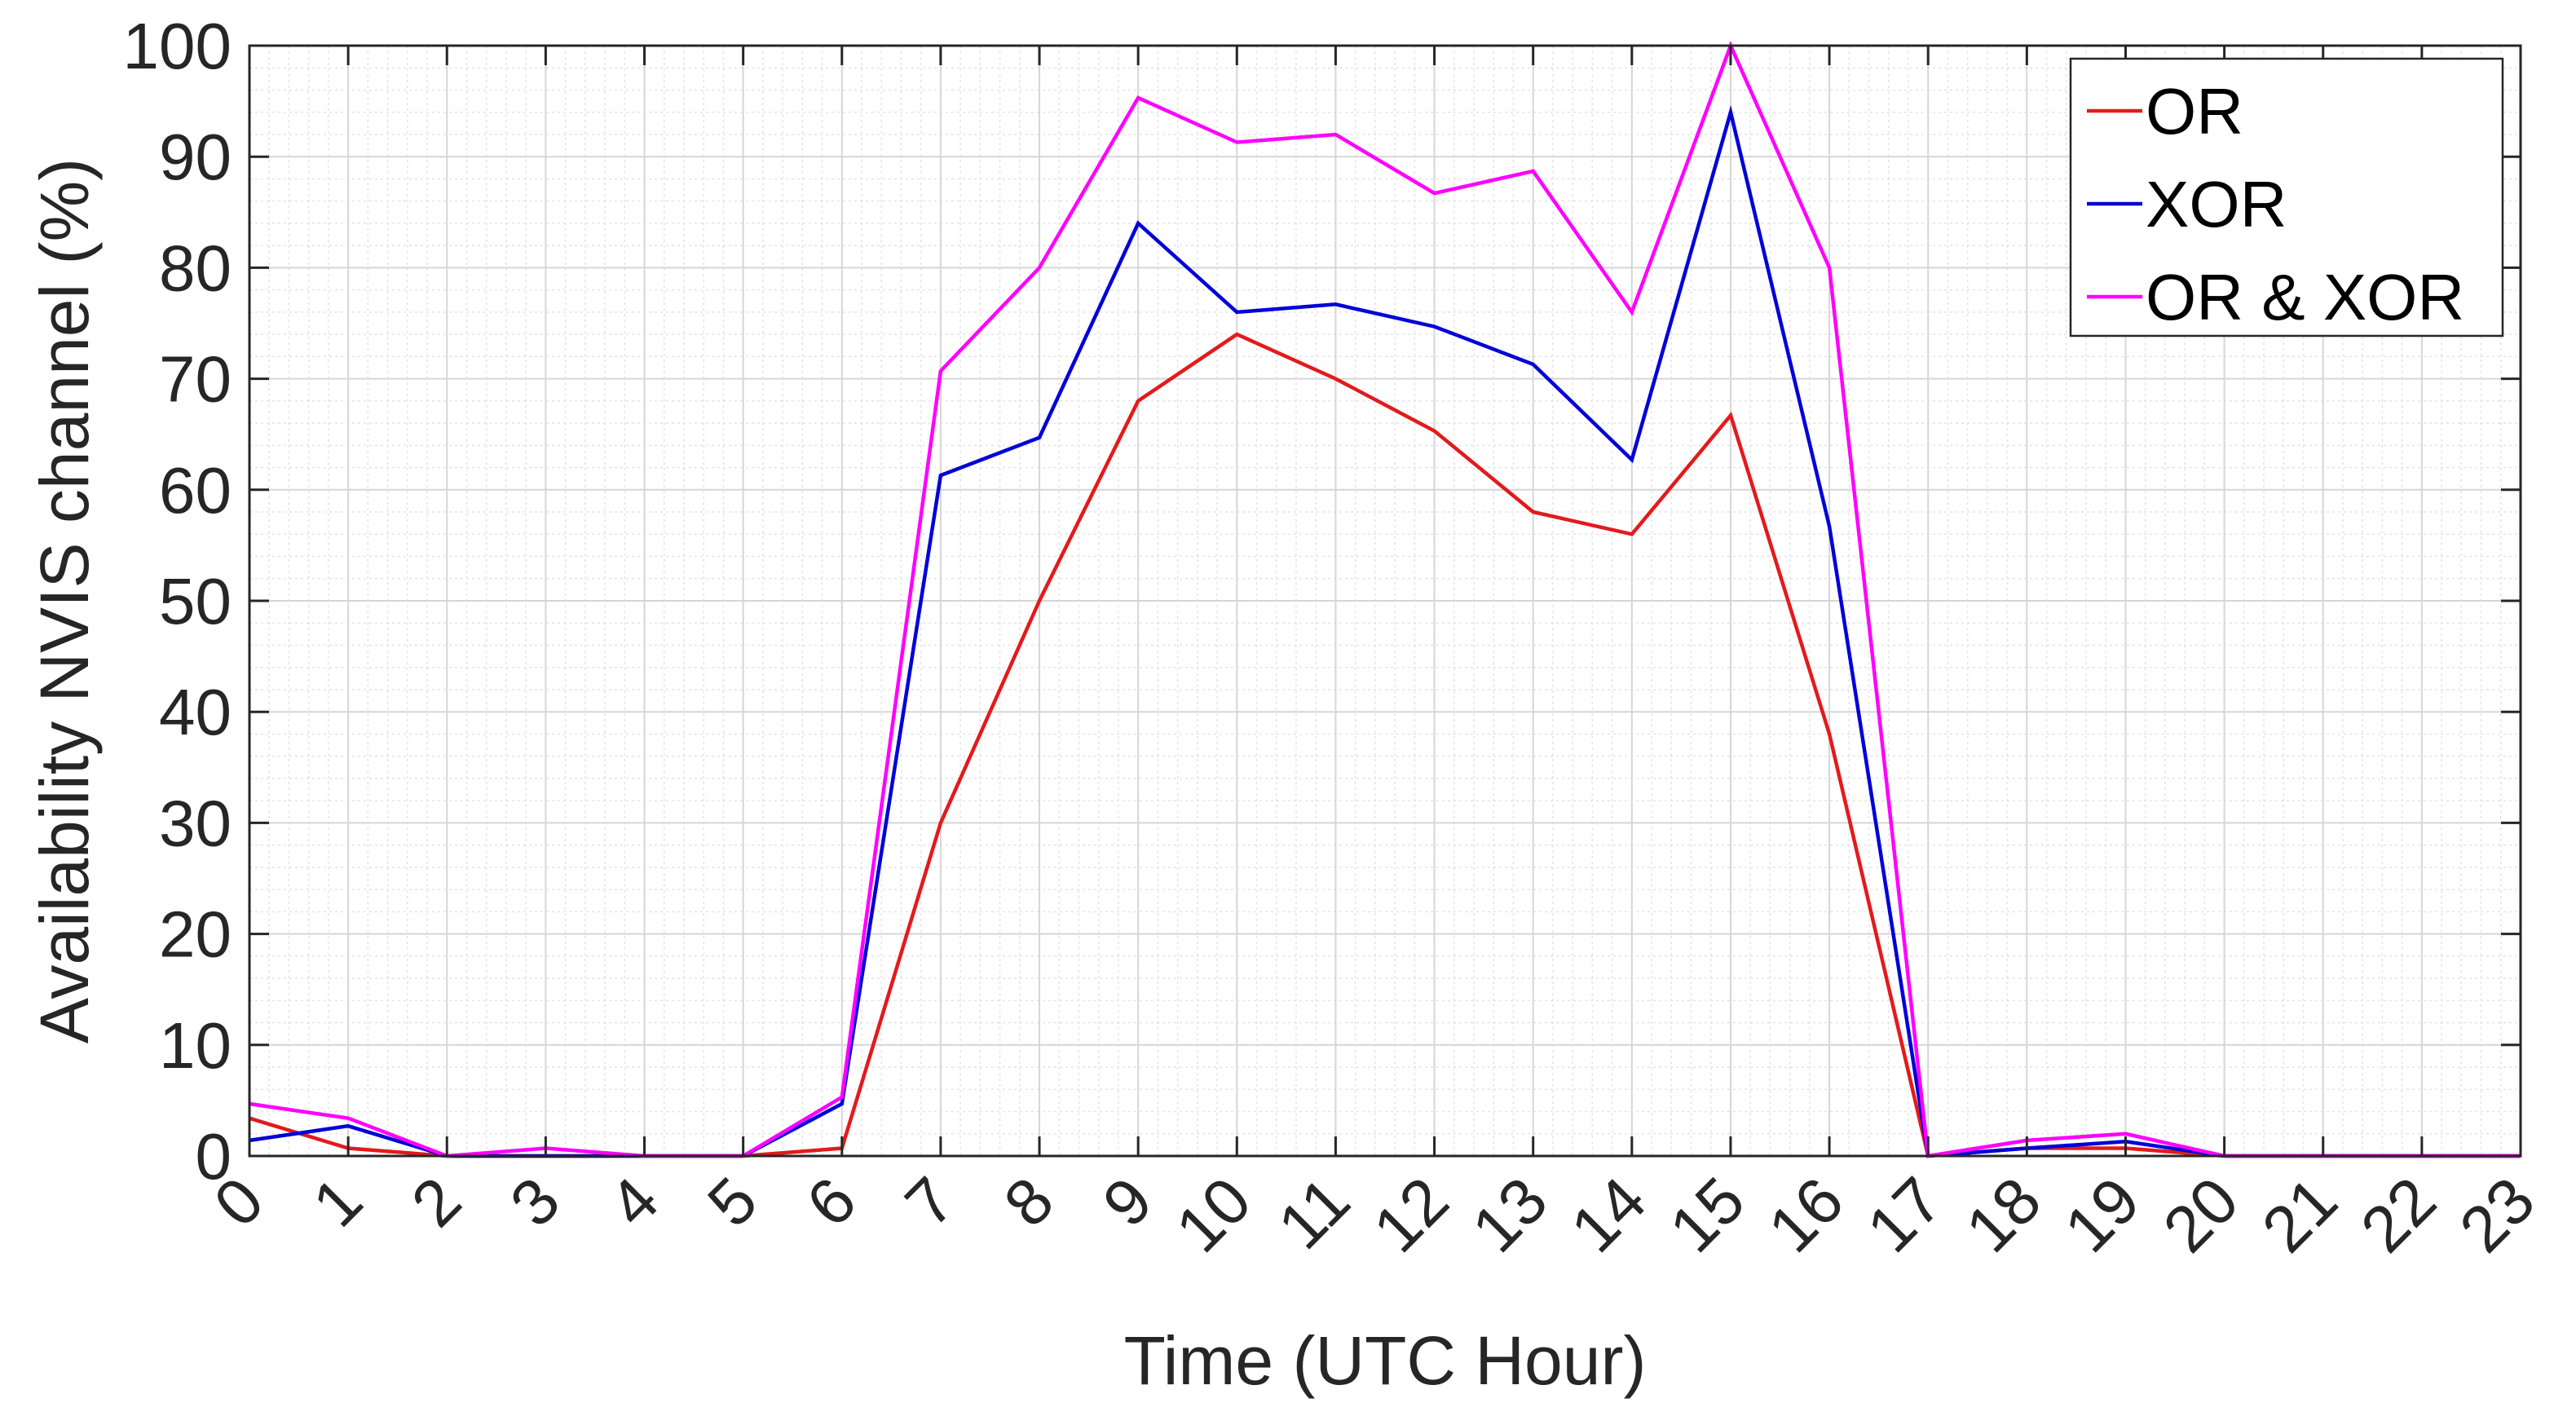 The width and height of the screenshot is (2576, 1425). I want to click on y-axis-title: Availability NVIS channel (%), so click(64, 600).